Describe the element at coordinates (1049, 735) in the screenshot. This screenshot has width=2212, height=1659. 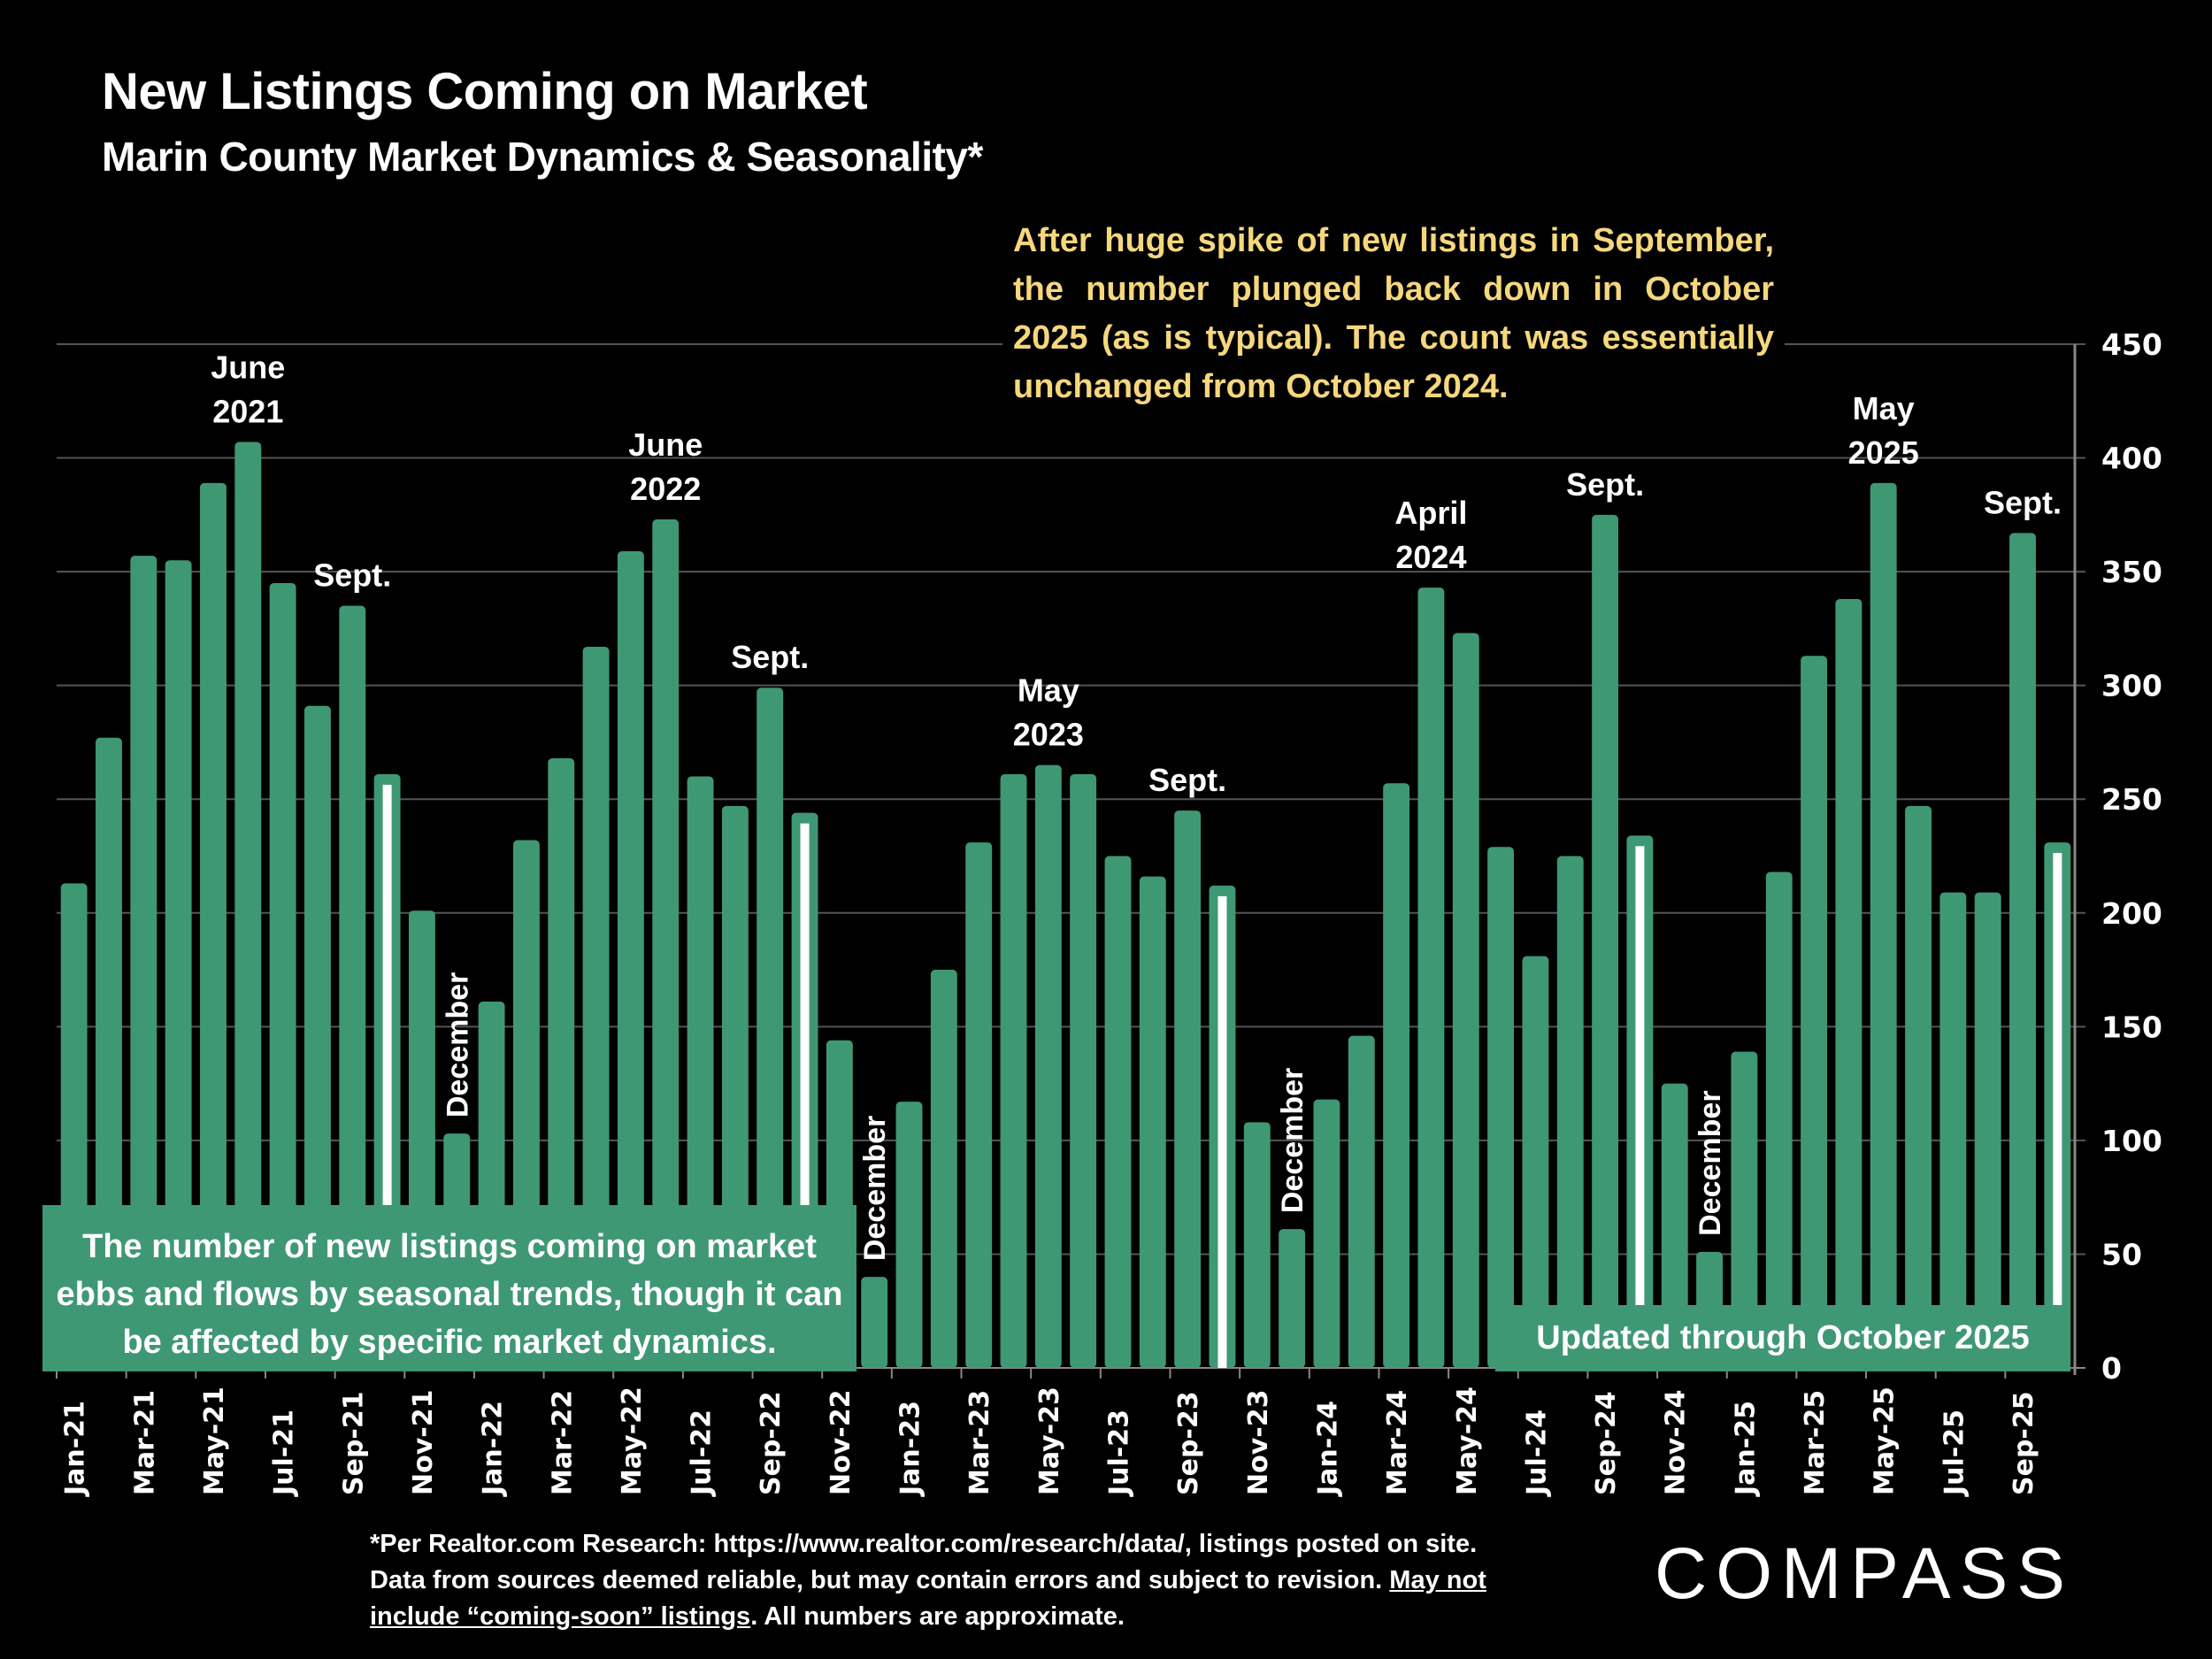
I see `bar-annotation: 2023` at that location.